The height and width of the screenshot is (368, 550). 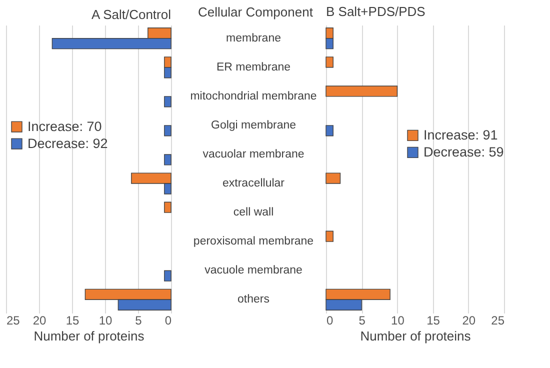 What do you see at coordinates (253, 96) in the screenshot?
I see `y-tick-label: mitochondrial membrane` at bounding box center [253, 96].